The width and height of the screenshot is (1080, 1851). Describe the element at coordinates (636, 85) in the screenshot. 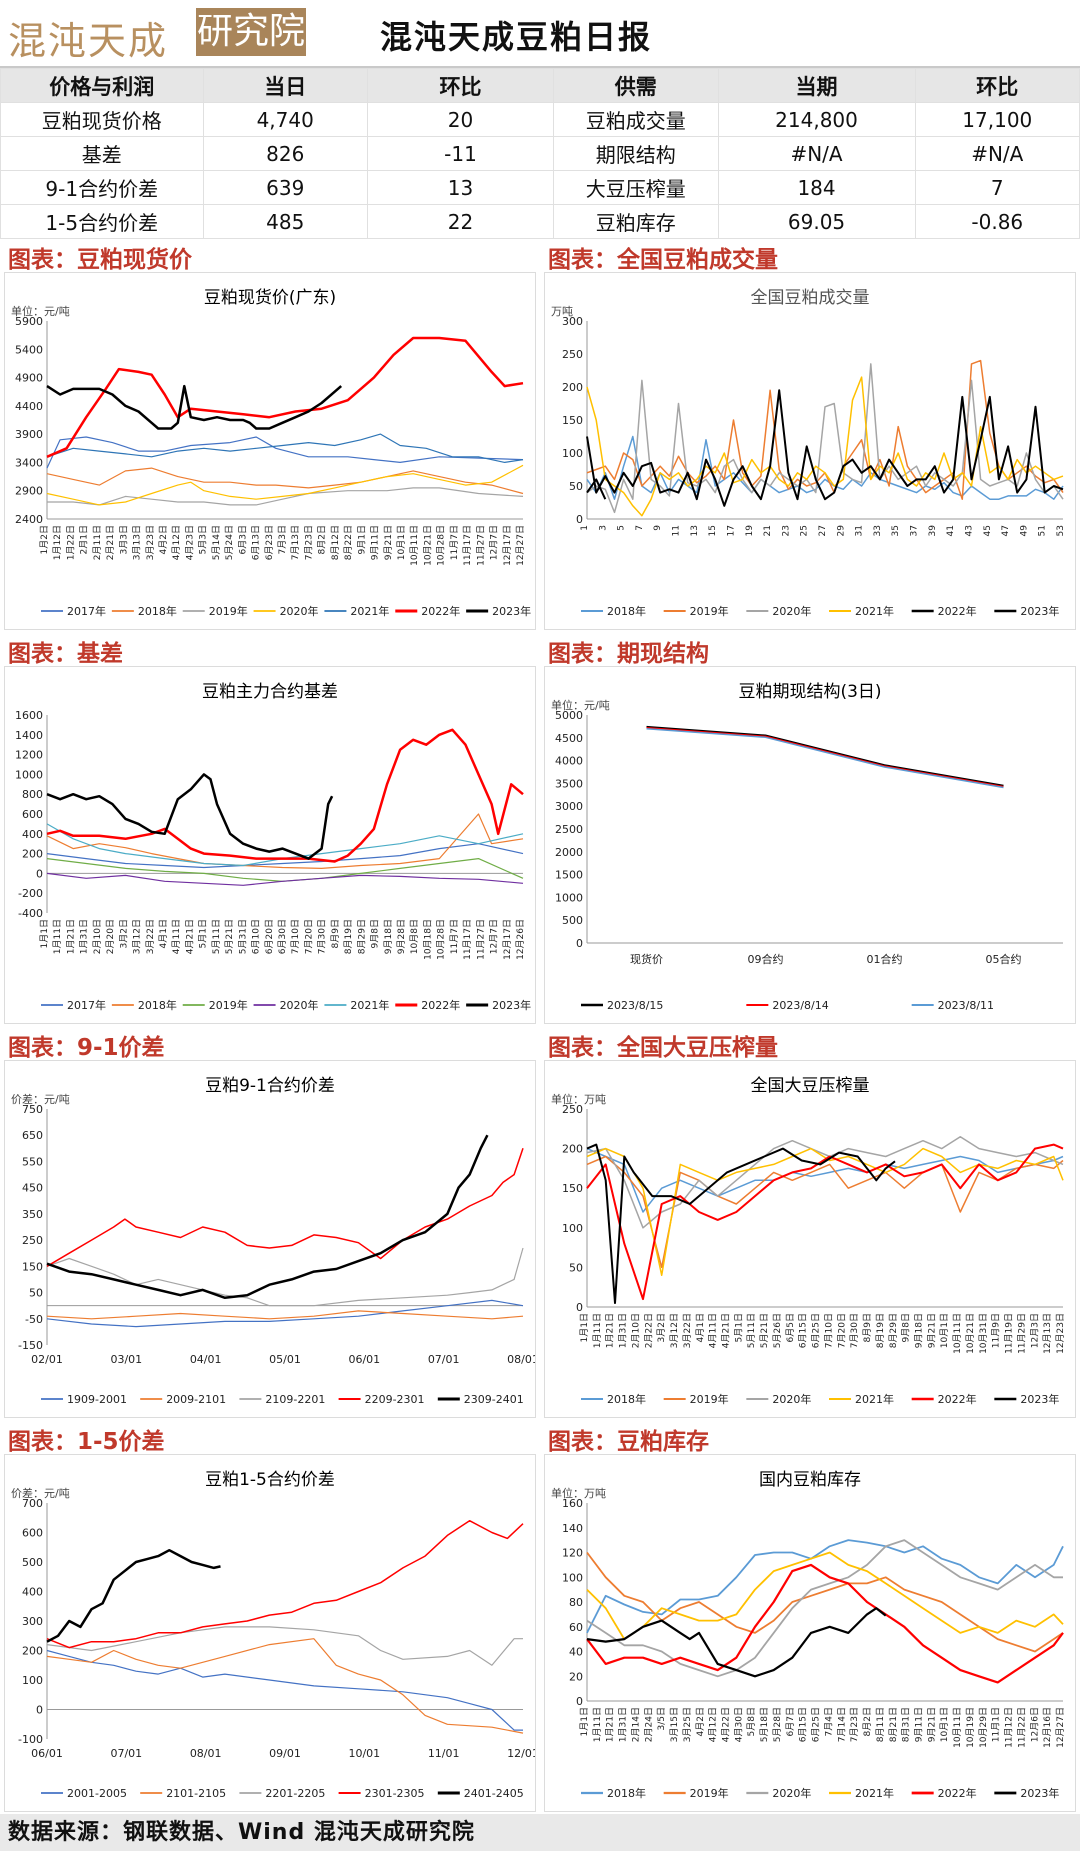

I see `summary-header: 供需` at that location.